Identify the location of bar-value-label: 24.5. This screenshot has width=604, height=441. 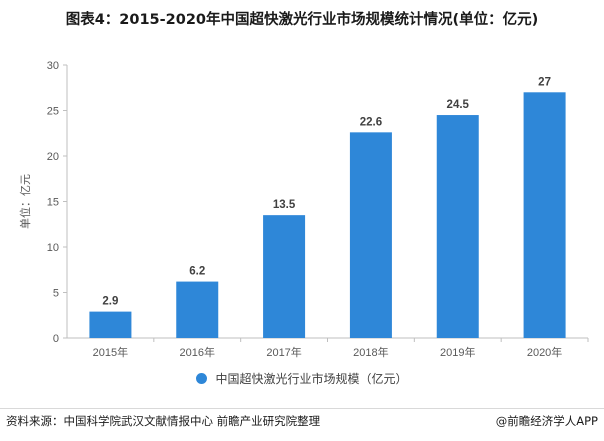
(458, 105).